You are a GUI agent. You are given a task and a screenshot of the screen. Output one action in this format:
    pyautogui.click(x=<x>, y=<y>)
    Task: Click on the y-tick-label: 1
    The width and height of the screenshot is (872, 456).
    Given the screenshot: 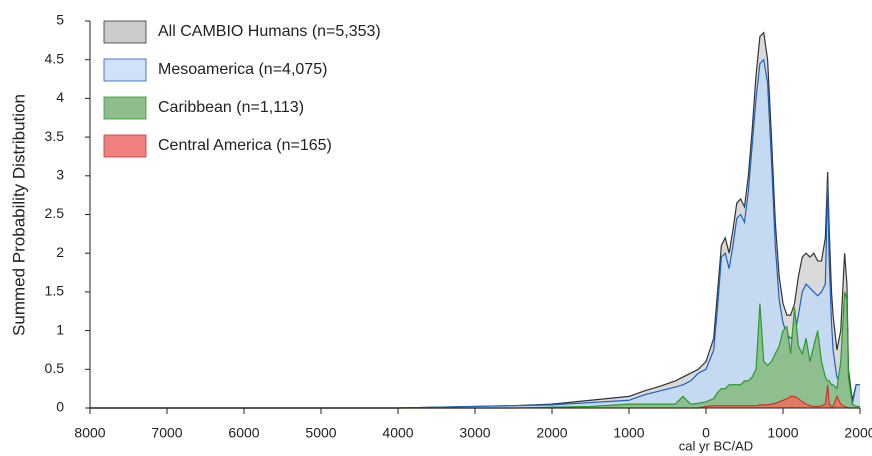 What is the action you would take?
    pyautogui.click(x=60, y=329)
    